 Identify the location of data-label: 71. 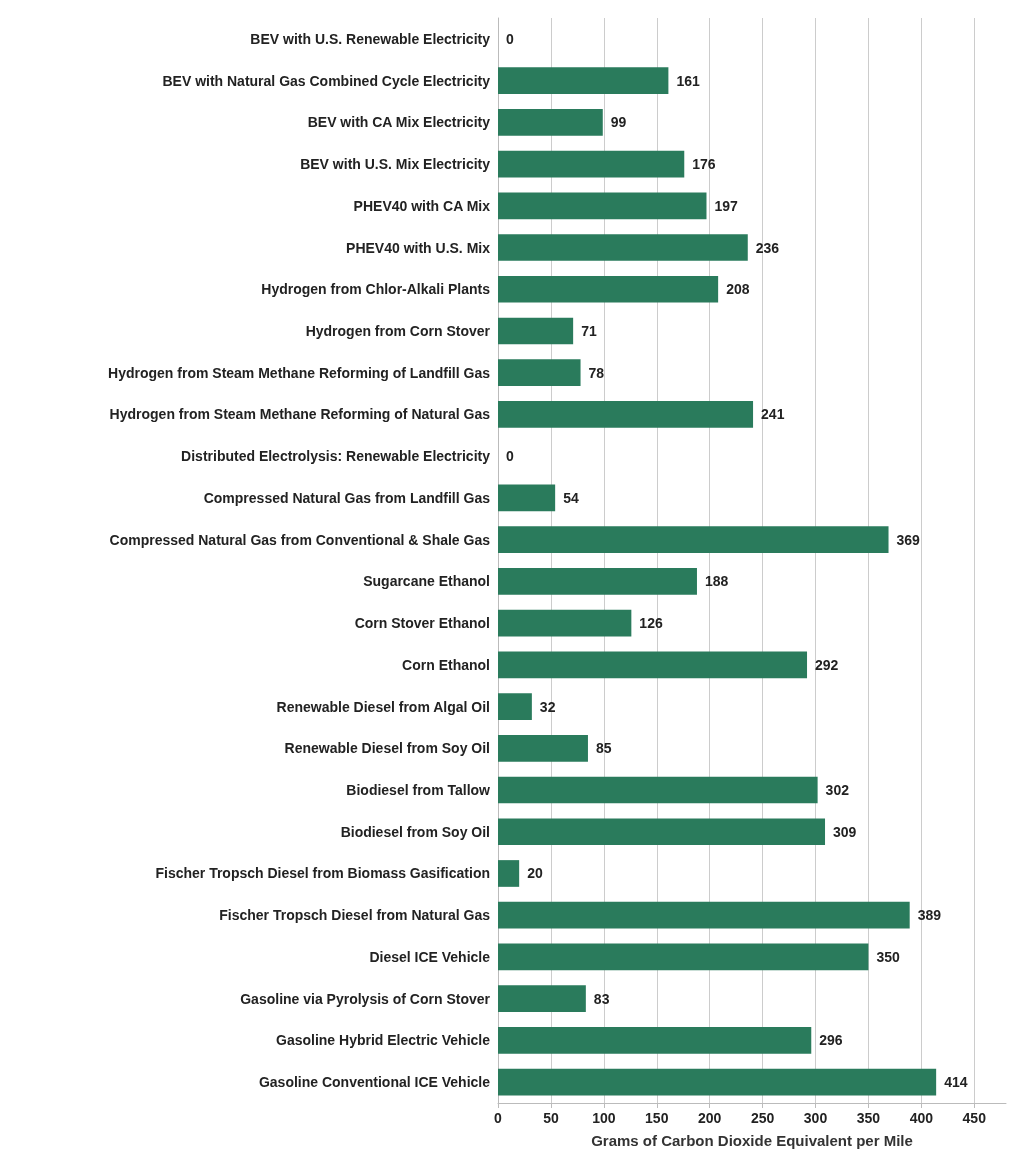
(589, 330).